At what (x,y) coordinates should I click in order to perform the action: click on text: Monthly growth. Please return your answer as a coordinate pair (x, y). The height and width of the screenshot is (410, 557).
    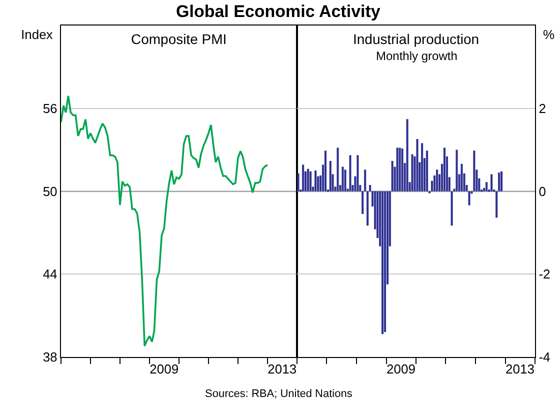
    Looking at the image, I should click on (417, 56).